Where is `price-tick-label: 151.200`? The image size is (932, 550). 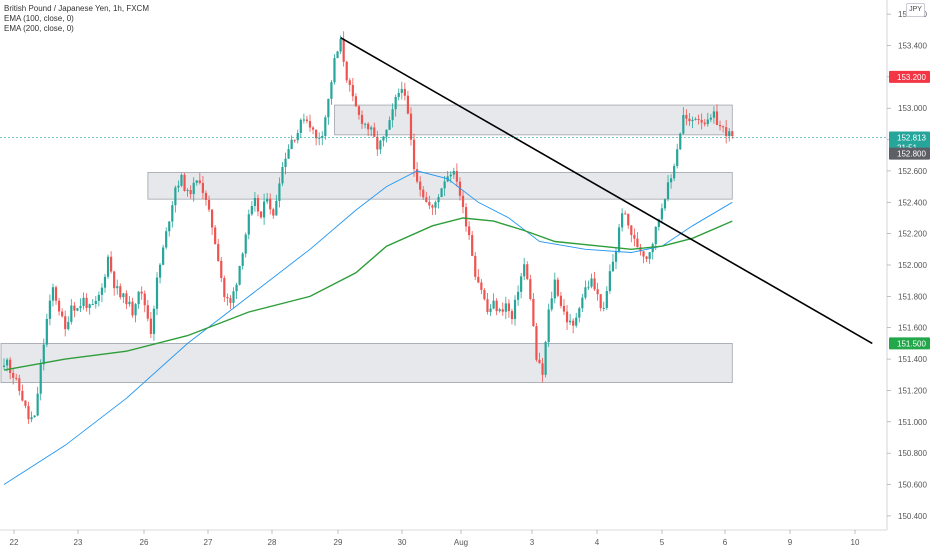
price-tick-label: 151.200 is located at coordinates (912, 390).